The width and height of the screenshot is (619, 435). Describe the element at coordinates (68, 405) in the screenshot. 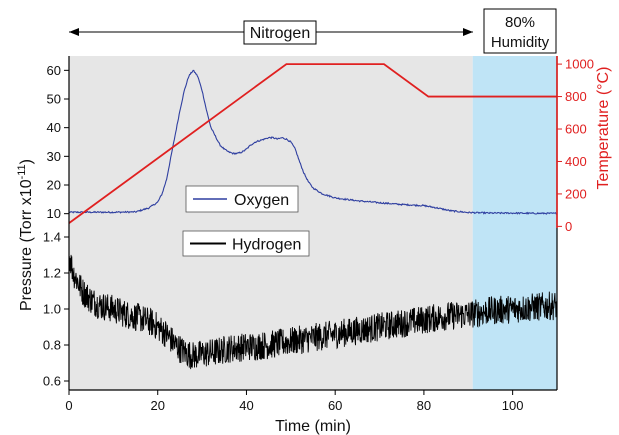

I see `x-tick-label: 0` at that location.